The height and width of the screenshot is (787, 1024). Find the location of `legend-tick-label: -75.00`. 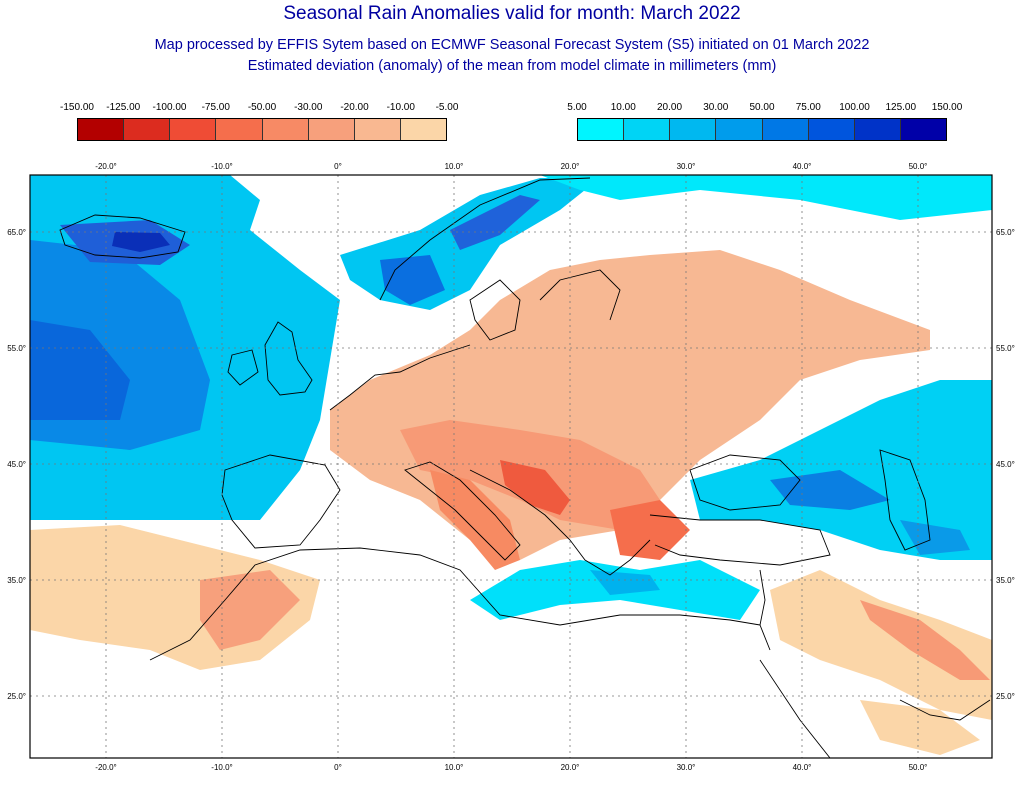

legend-tick-label: -75.00 is located at coordinates (215, 107).